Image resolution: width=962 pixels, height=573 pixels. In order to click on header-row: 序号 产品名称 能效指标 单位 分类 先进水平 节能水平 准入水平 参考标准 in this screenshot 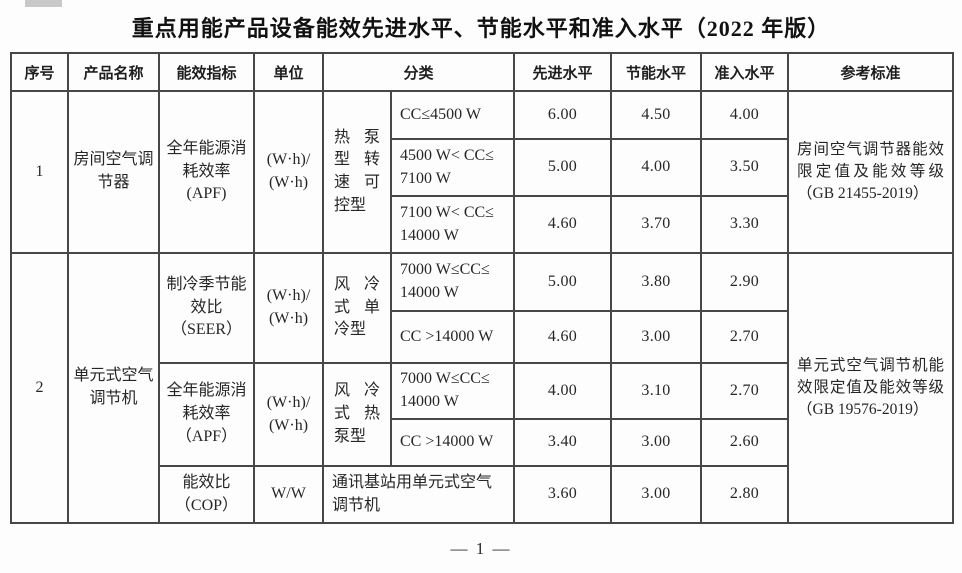, I will do `click(482, 72)`.